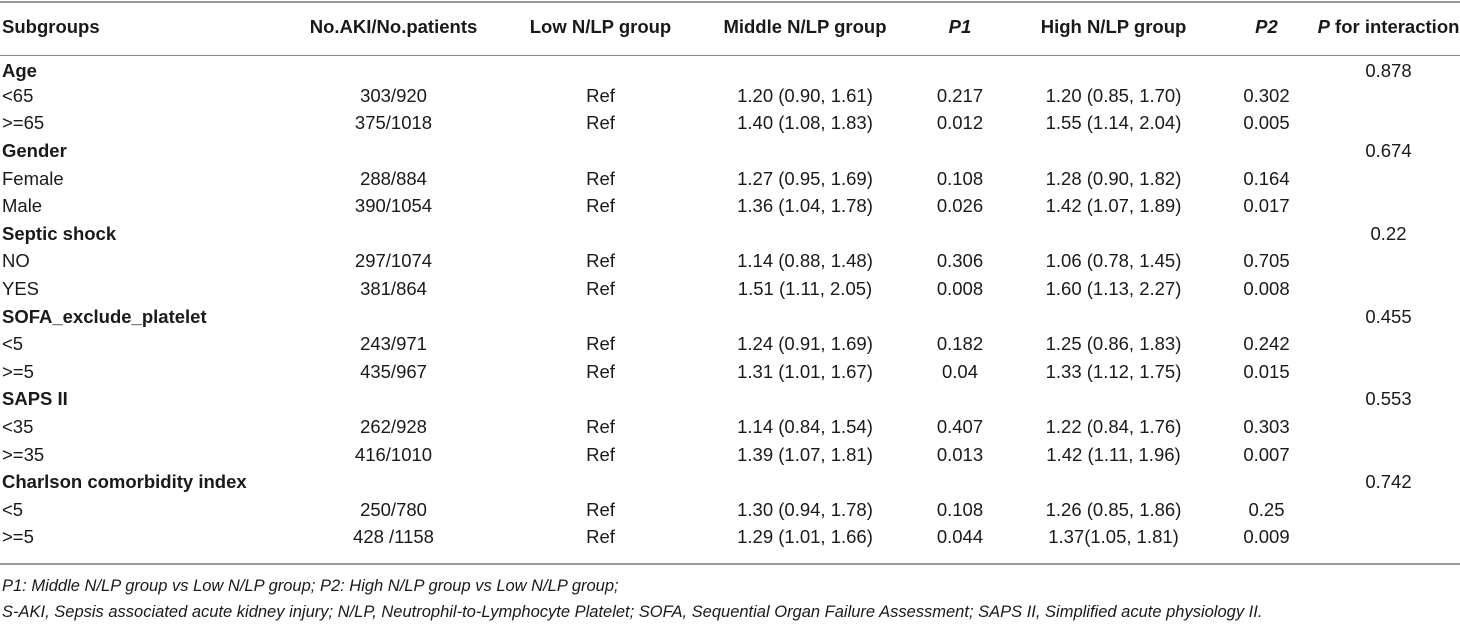 The width and height of the screenshot is (1460, 625). Describe the element at coordinates (18, 371) in the screenshot. I see `cell-subgroup: >=5` at that location.